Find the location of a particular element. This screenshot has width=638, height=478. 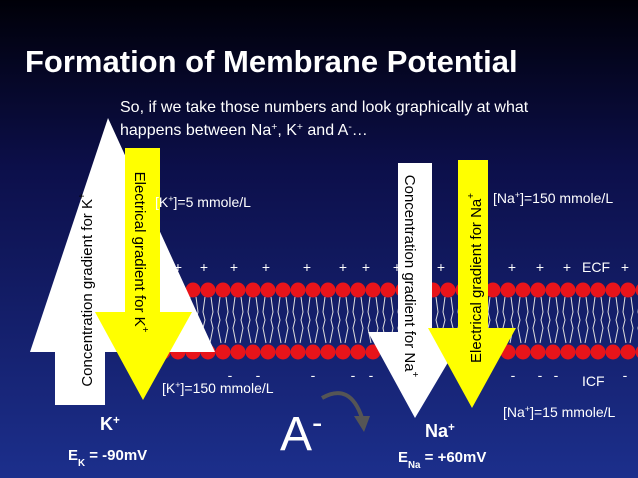

ion-label-part: - is located at coordinates (317, 422).